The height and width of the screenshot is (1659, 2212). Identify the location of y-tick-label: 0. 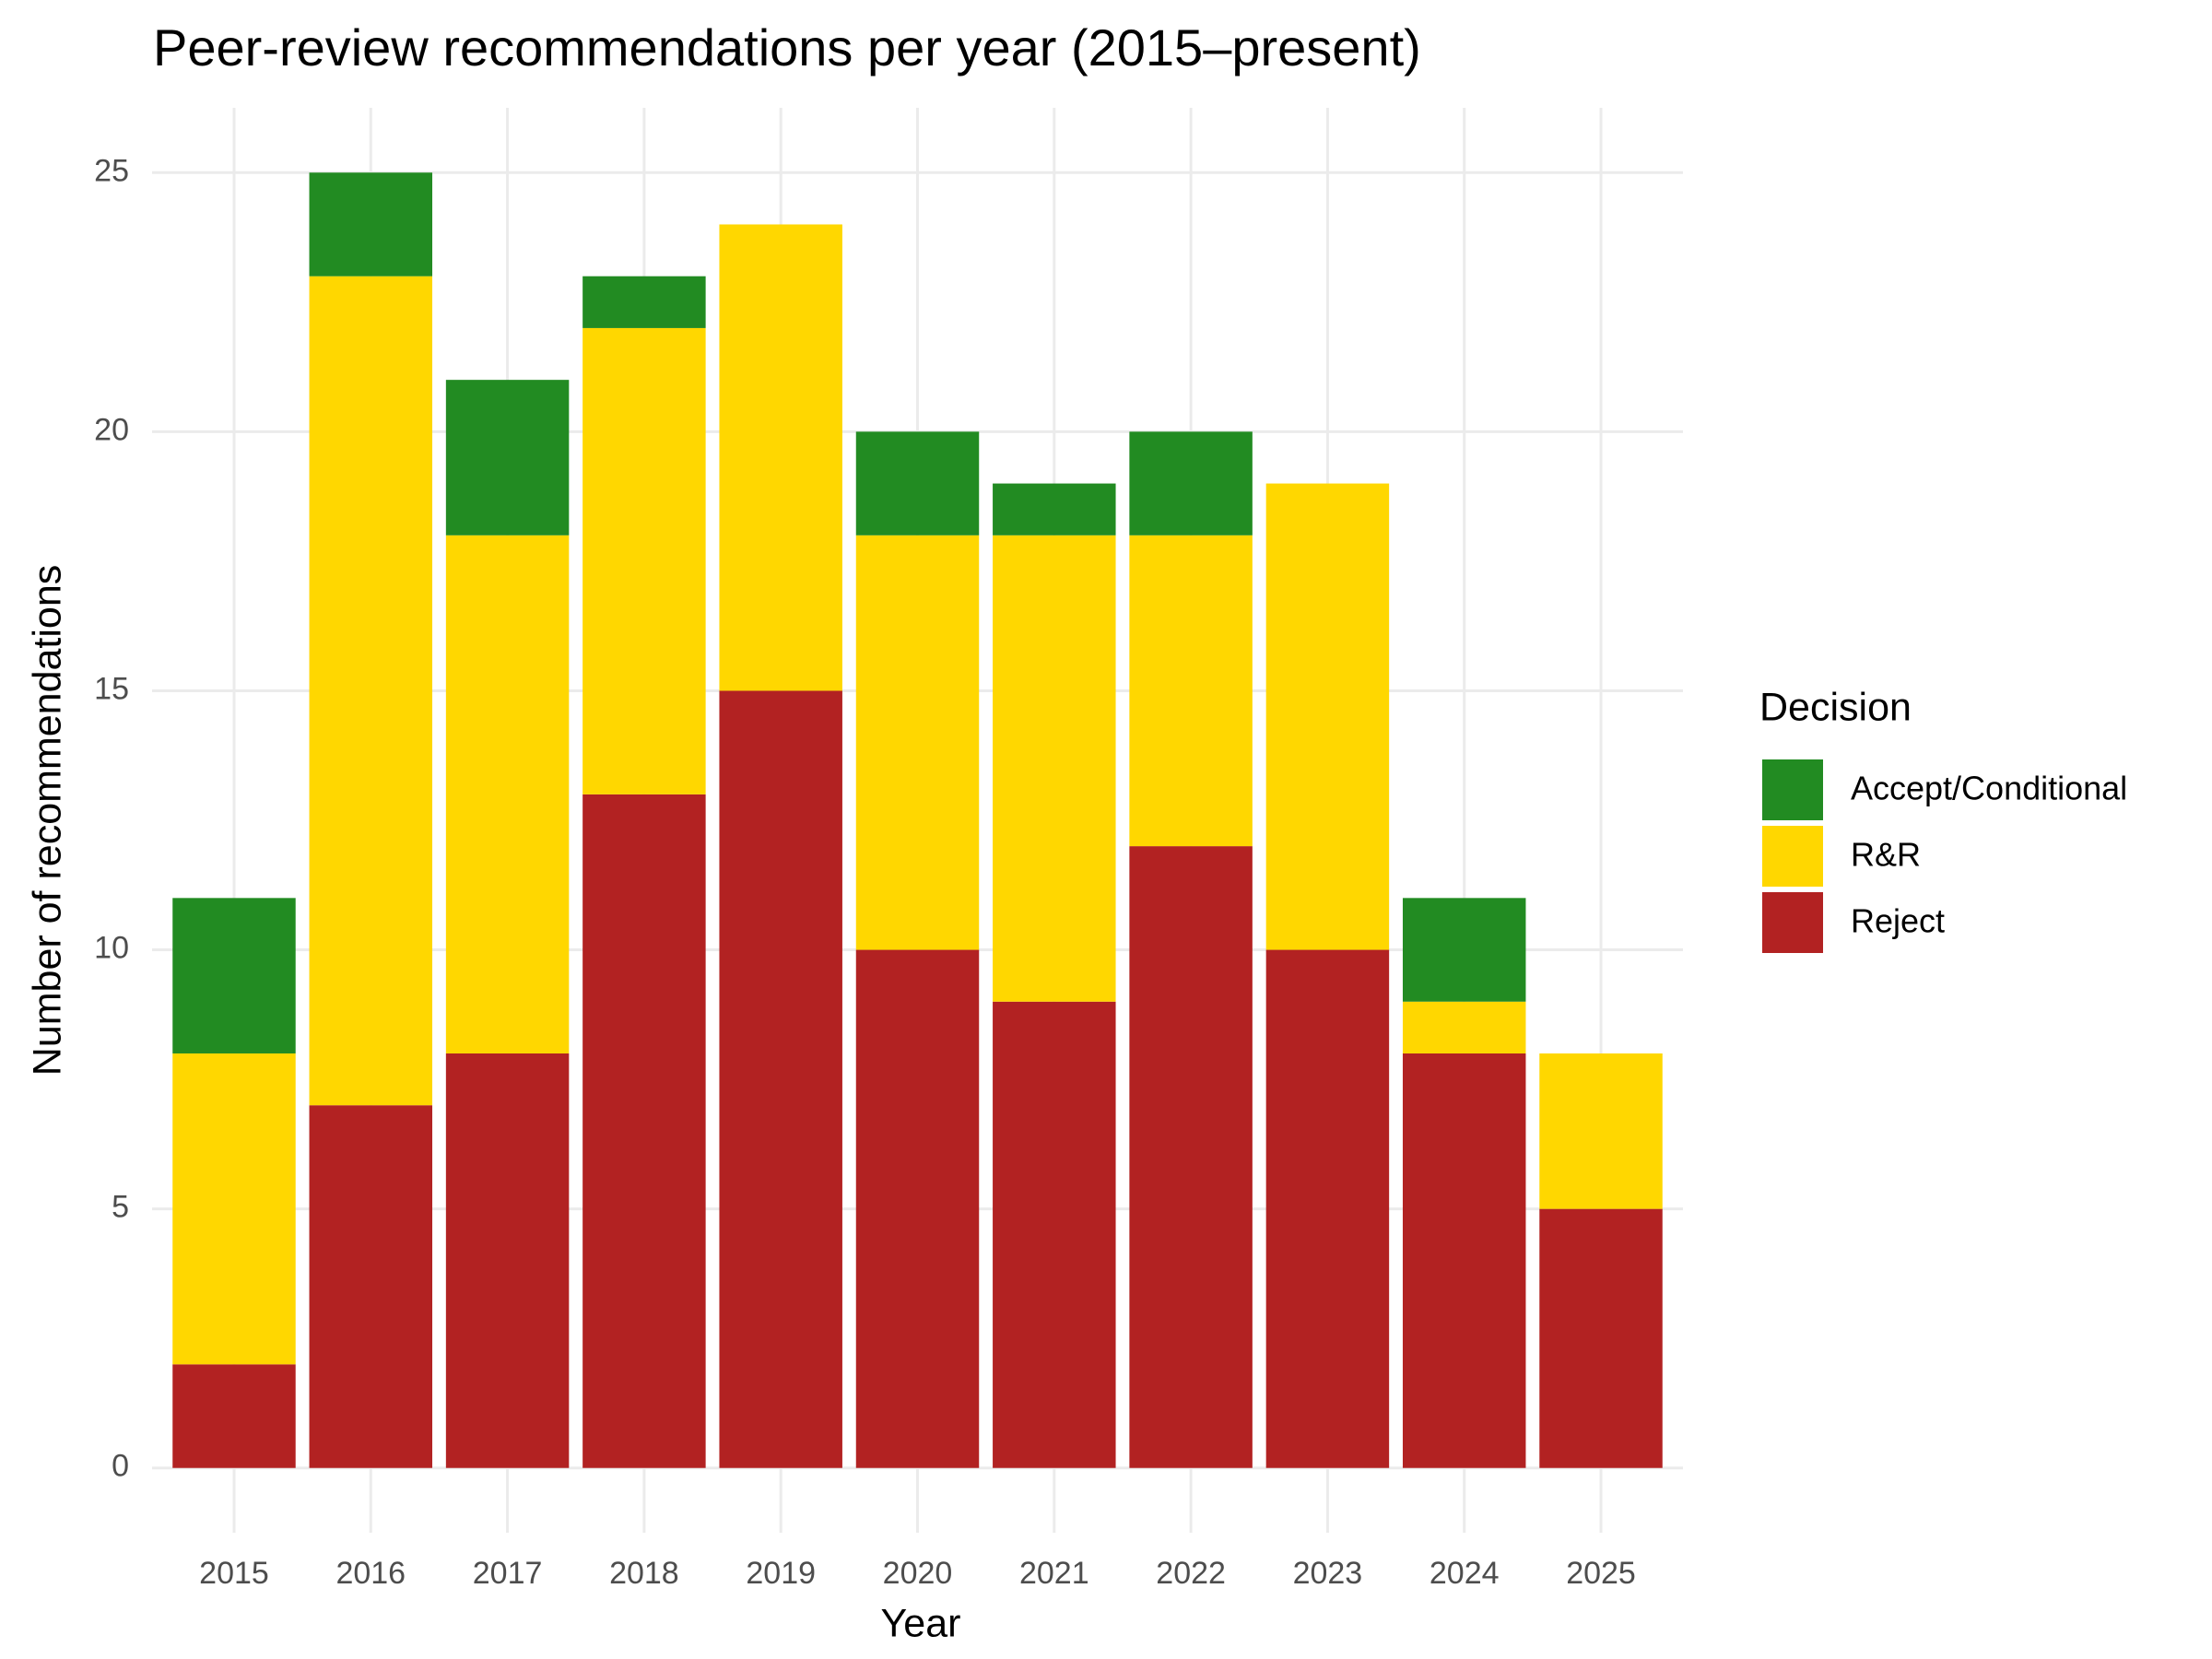
(120, 1466).